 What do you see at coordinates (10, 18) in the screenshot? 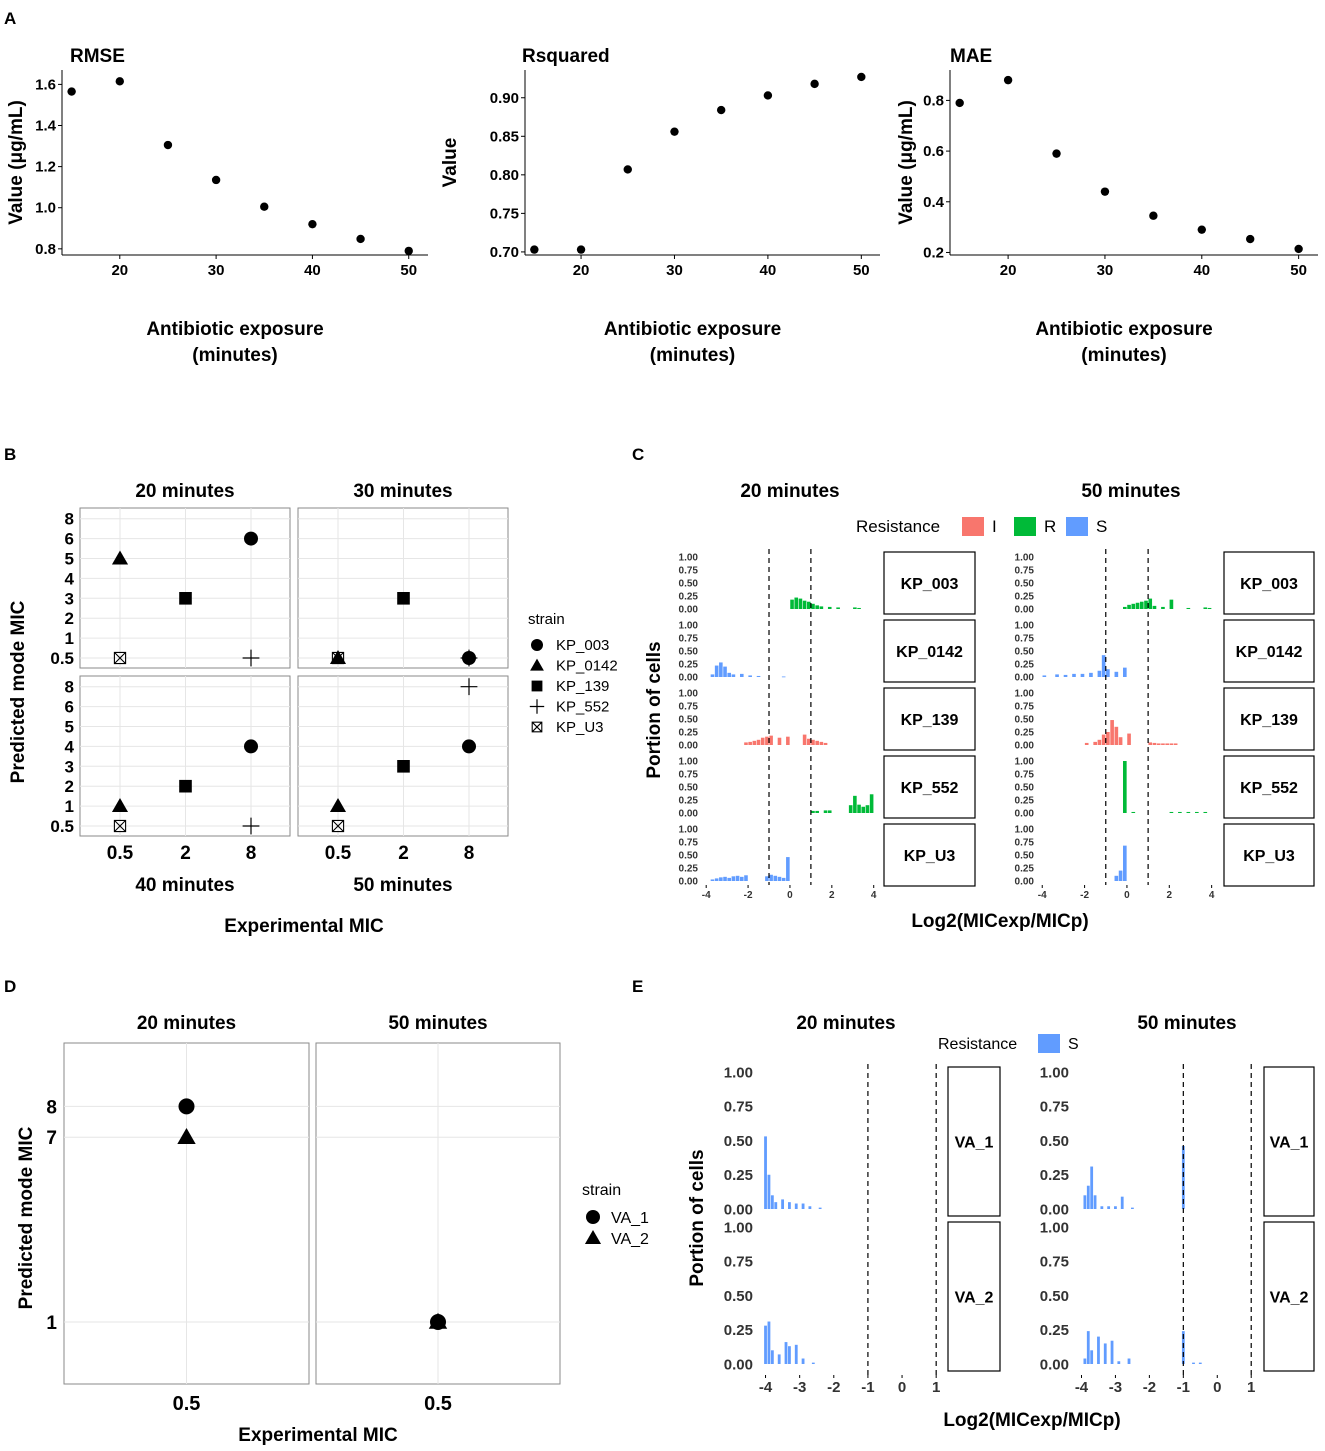
I see `panel-label-a: A` at bounding box center [10, 18].